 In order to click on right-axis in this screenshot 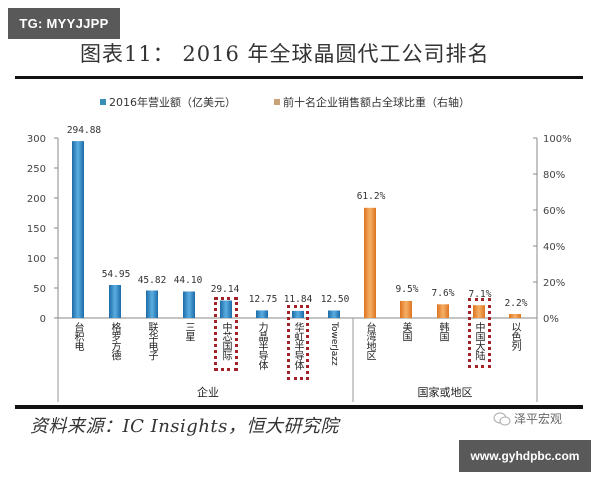, I will do `click(535, 228)`.